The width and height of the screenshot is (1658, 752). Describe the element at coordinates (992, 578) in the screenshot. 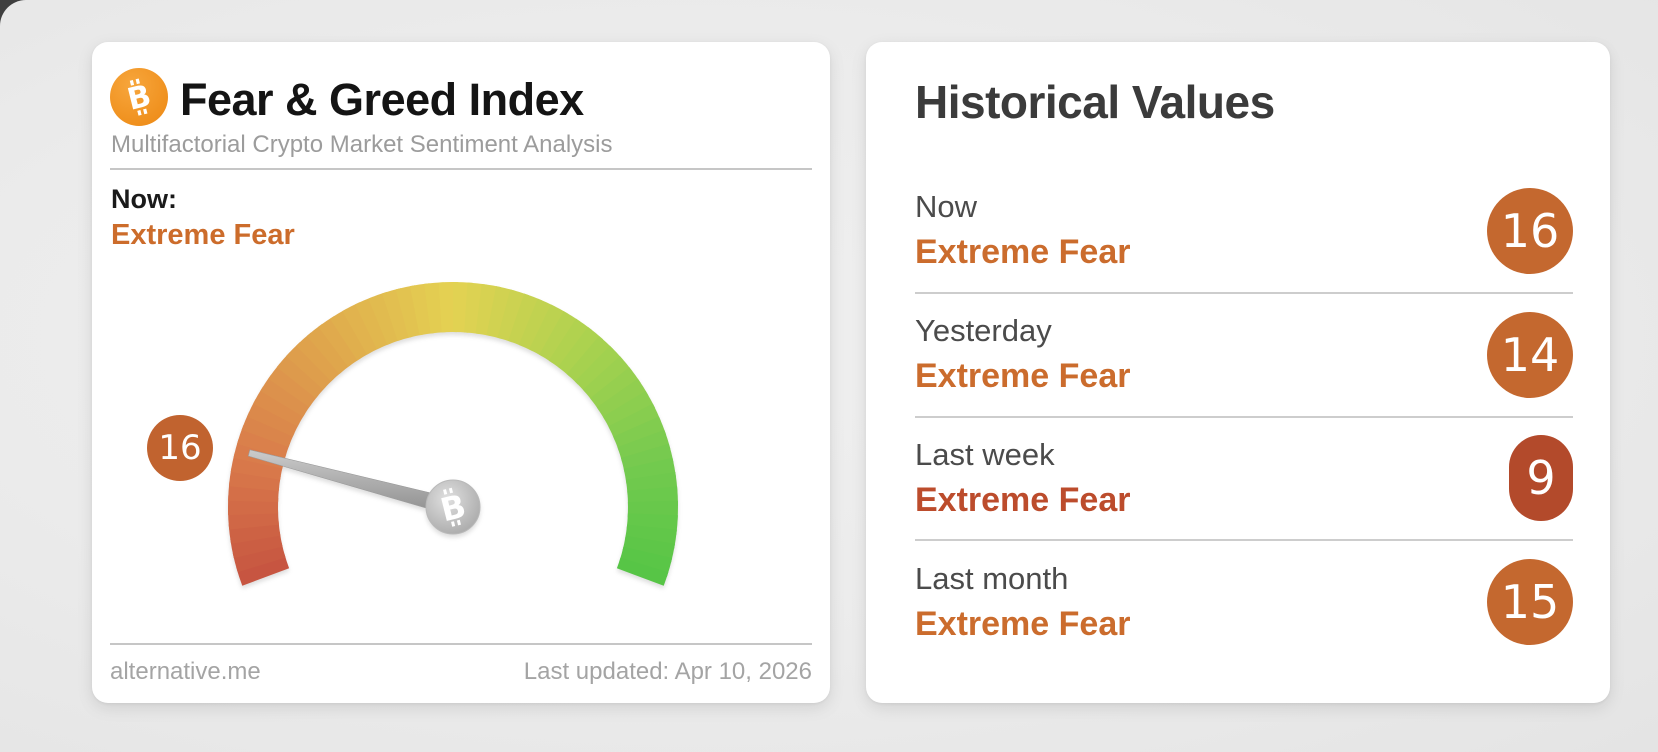

I see `historical-row-label: Last month` at that location.